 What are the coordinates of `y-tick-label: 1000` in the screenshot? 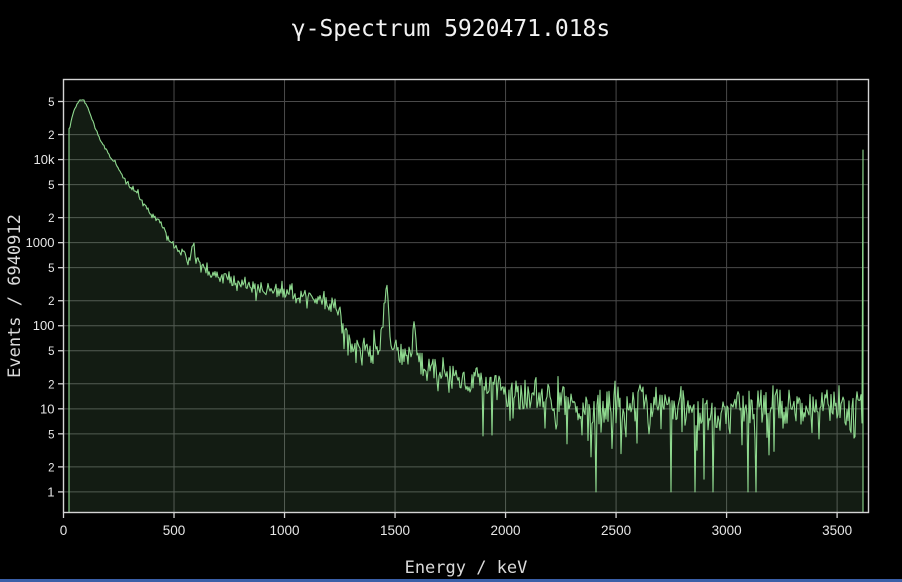 It's located at (40, 242).